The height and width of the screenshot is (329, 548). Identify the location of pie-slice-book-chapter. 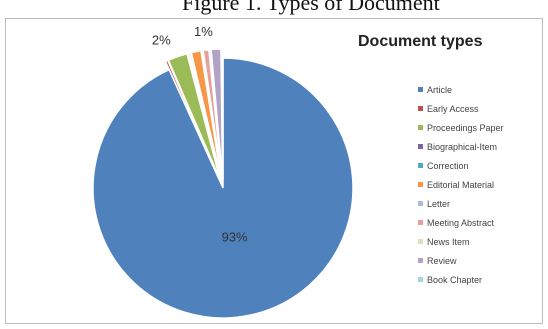
(222, 114).